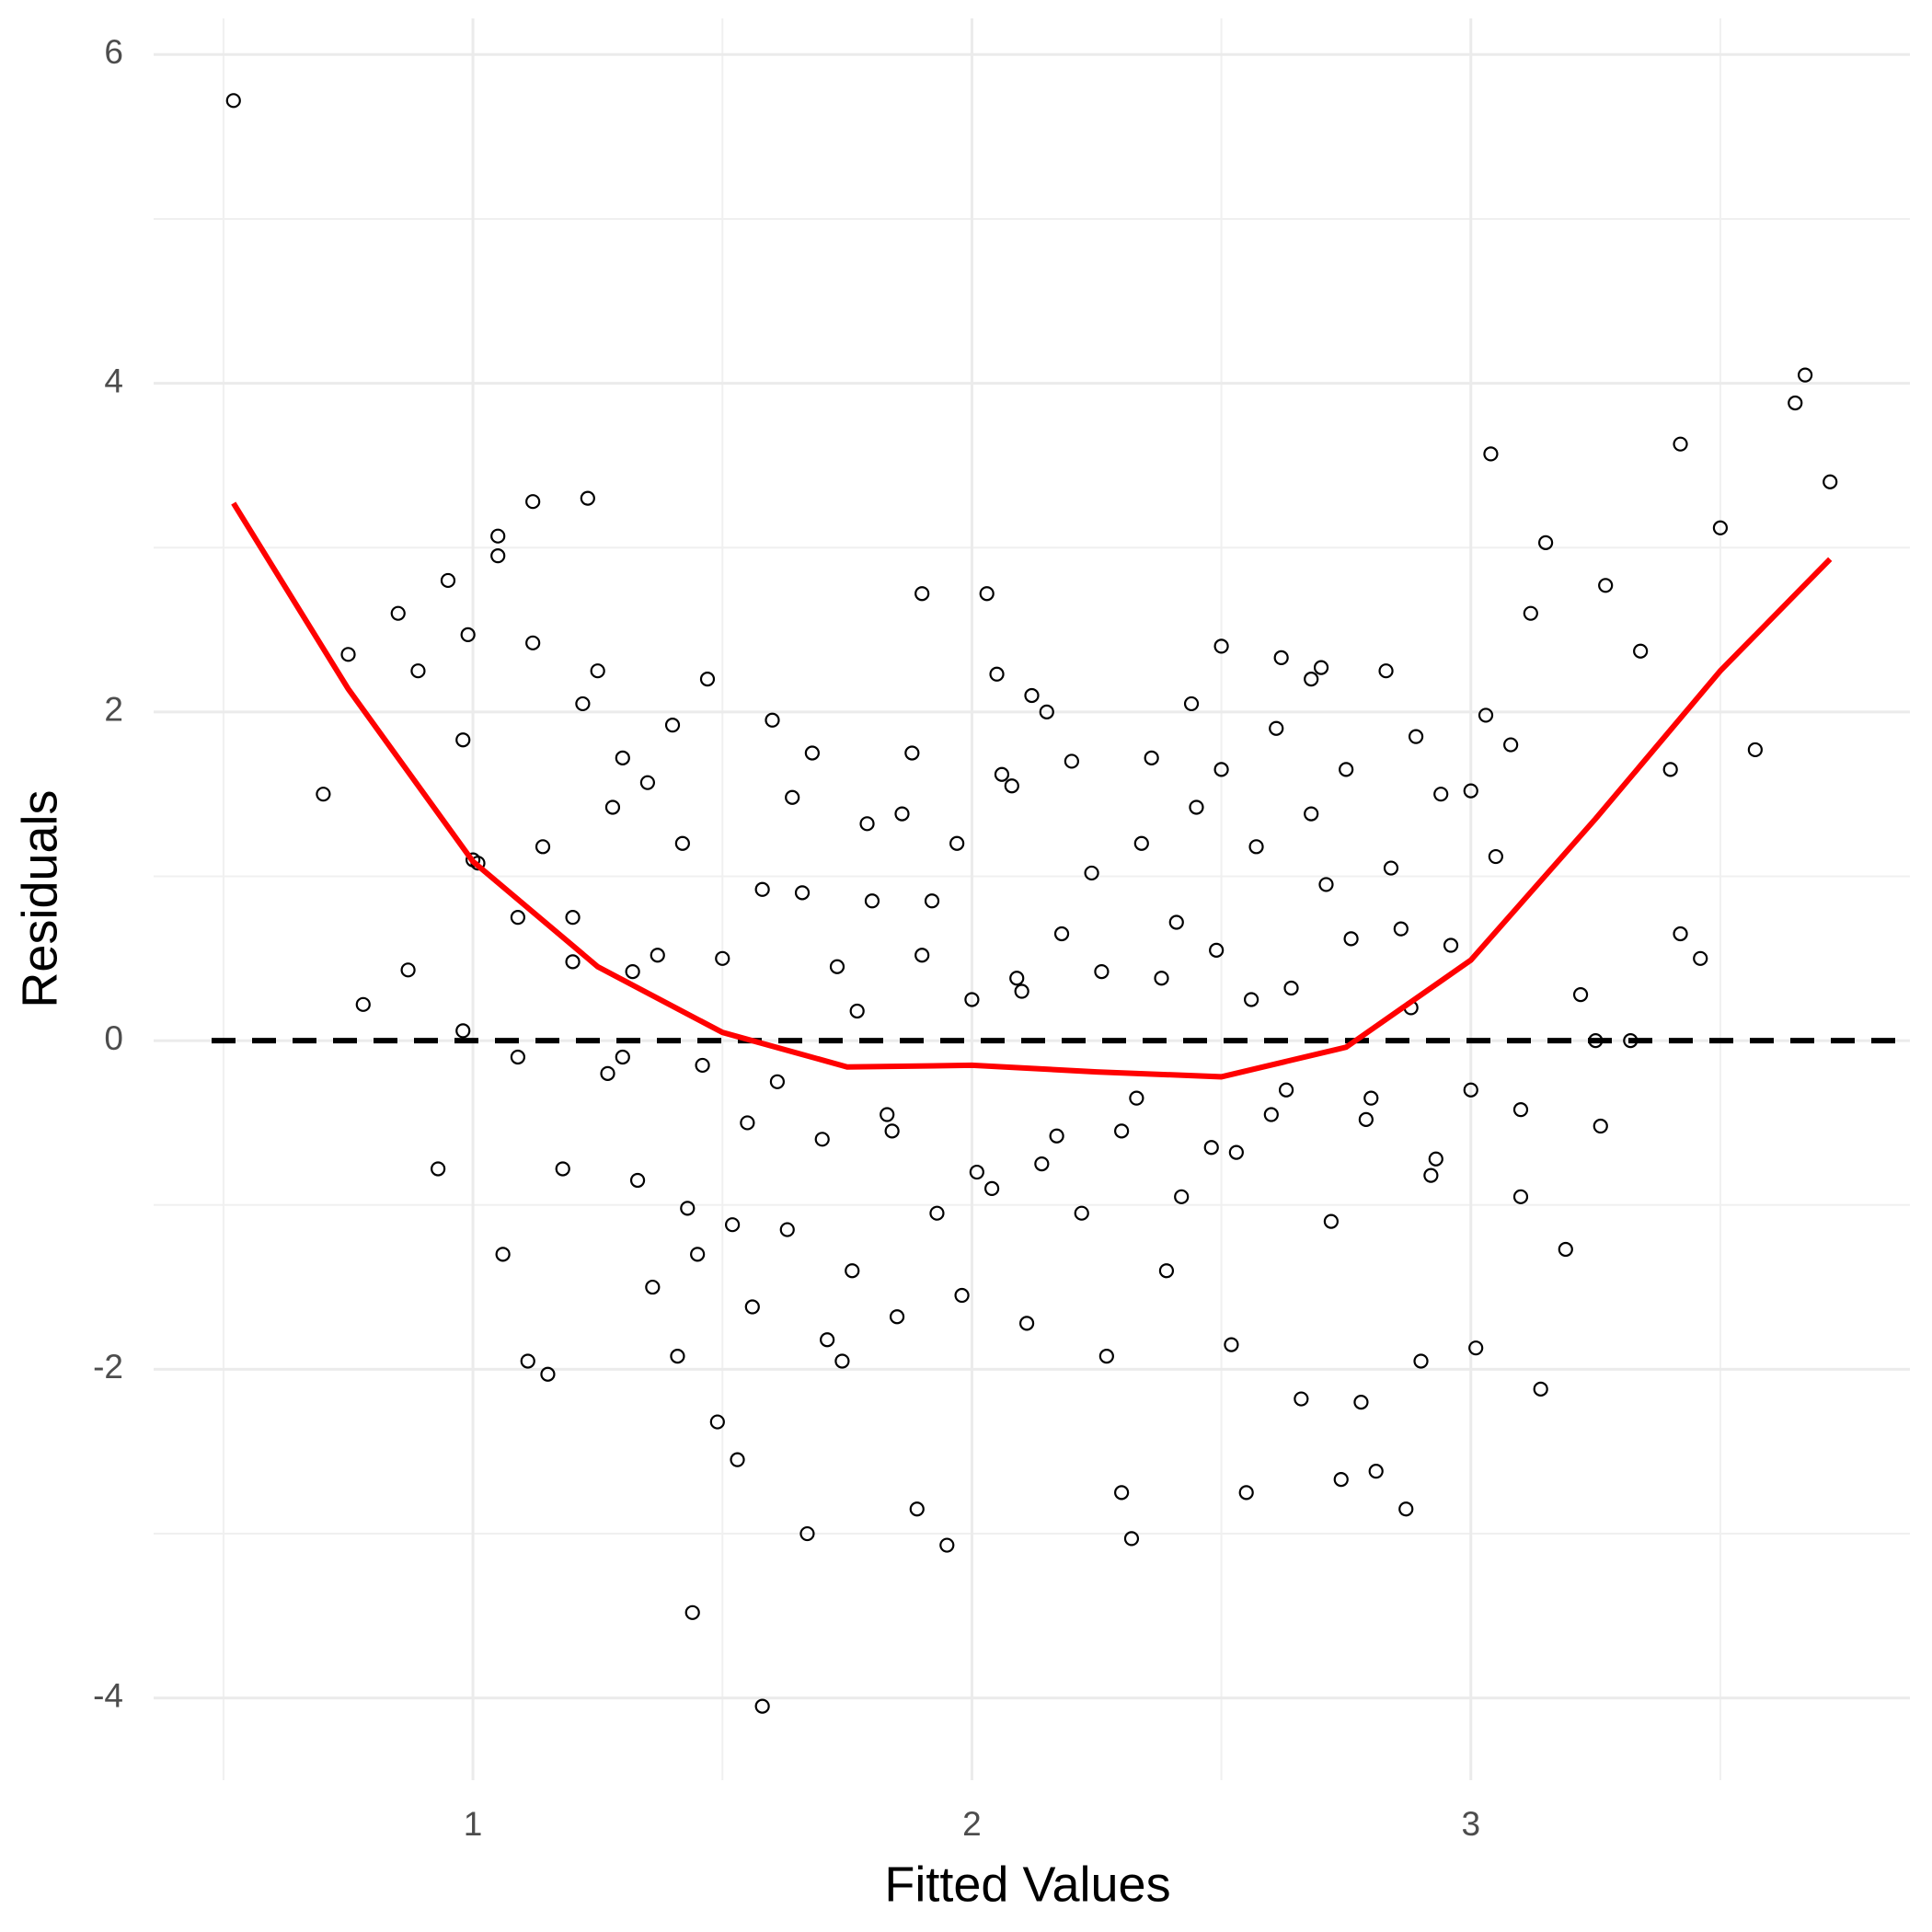 The image size is (1932, 1932). What do you see at coordinates (113, 52) in the screenshot?
I see `y-tick-label: 6` at bounding box center [113, 52].